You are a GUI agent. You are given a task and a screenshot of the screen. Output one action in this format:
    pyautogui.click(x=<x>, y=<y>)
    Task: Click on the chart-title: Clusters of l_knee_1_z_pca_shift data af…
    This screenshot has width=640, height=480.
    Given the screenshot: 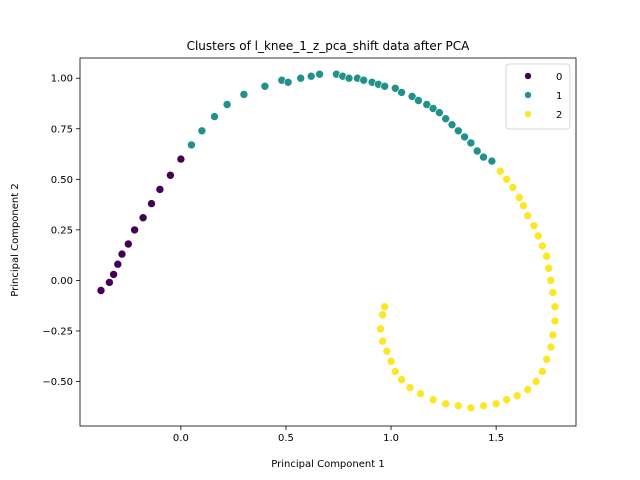 What is the action you would take?
    pyautogui.click(x=329, y=46)
    